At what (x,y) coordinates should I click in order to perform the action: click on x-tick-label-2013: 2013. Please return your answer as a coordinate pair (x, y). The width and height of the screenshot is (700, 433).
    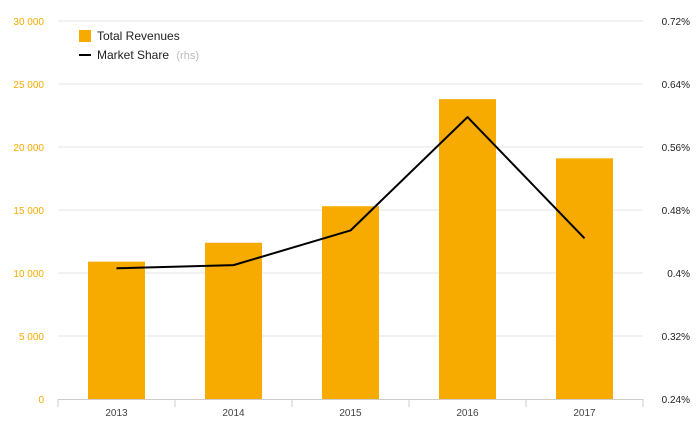
    Looking at the image, I should click on (116, 413).